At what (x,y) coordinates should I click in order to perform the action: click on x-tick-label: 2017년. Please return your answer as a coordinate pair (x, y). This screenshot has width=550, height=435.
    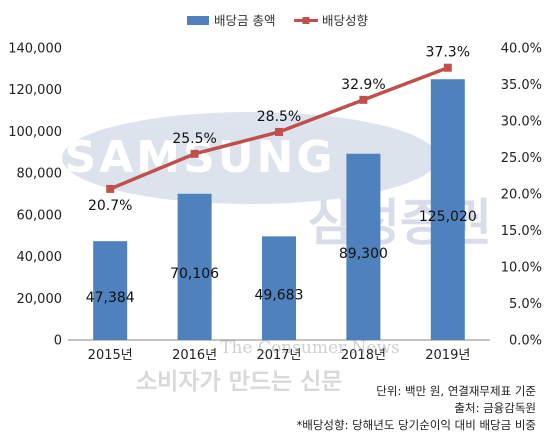
    Looking at the image, I should click on (278, 355).